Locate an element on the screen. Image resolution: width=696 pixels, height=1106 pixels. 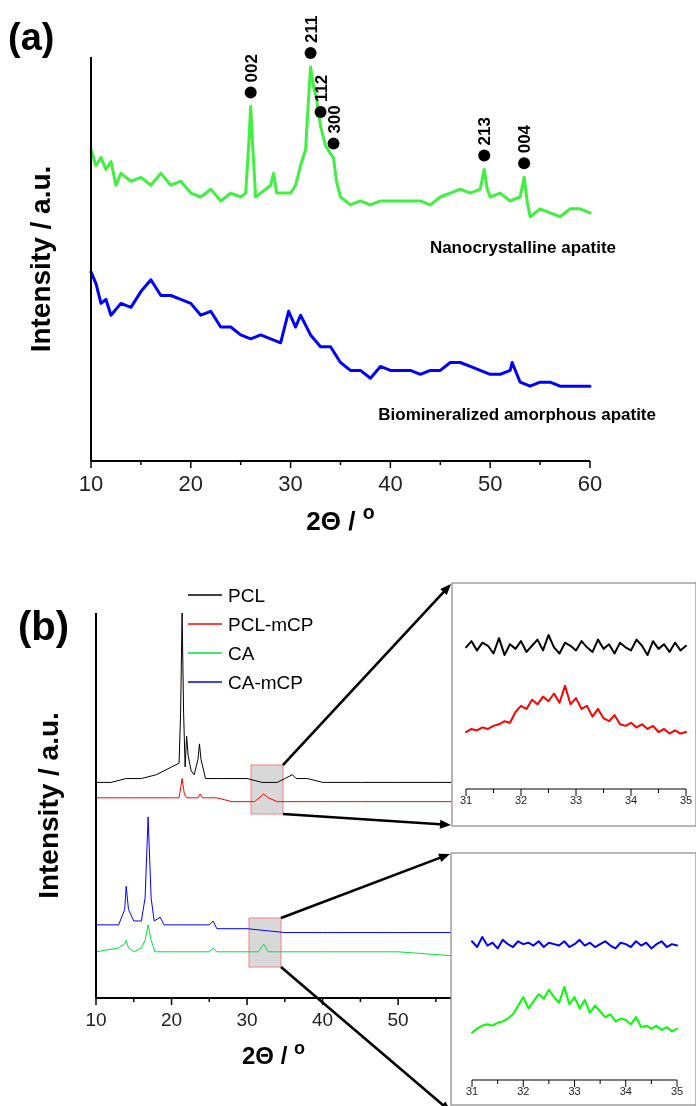
legend-label: CA-mCP is located at coordinates (265, 682).